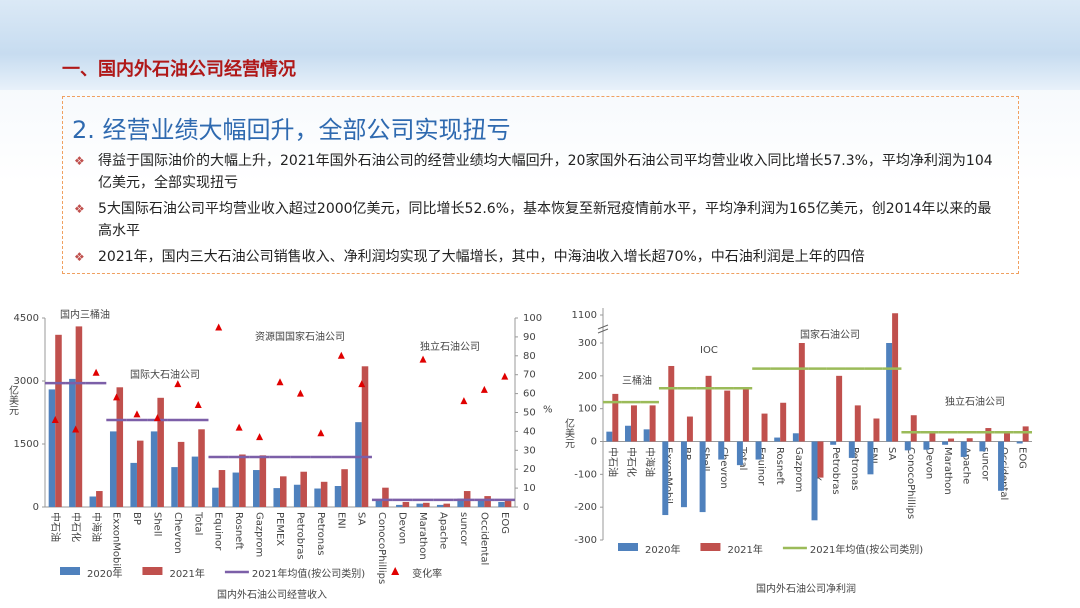  Describe the element at coordinates (830, 334) in the screenshot. I see `group-annotation: 国家石油公司` at that location.